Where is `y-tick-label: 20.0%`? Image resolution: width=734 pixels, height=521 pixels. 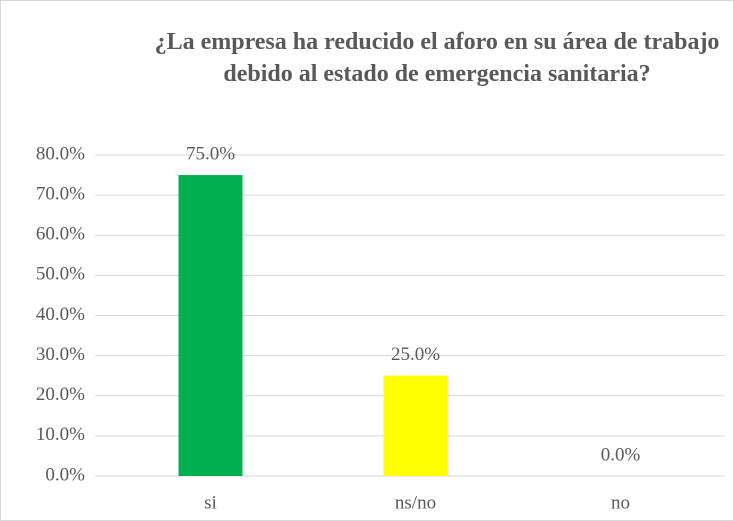 y-tick-label: 20.0% is located at coordinates (60, 394).